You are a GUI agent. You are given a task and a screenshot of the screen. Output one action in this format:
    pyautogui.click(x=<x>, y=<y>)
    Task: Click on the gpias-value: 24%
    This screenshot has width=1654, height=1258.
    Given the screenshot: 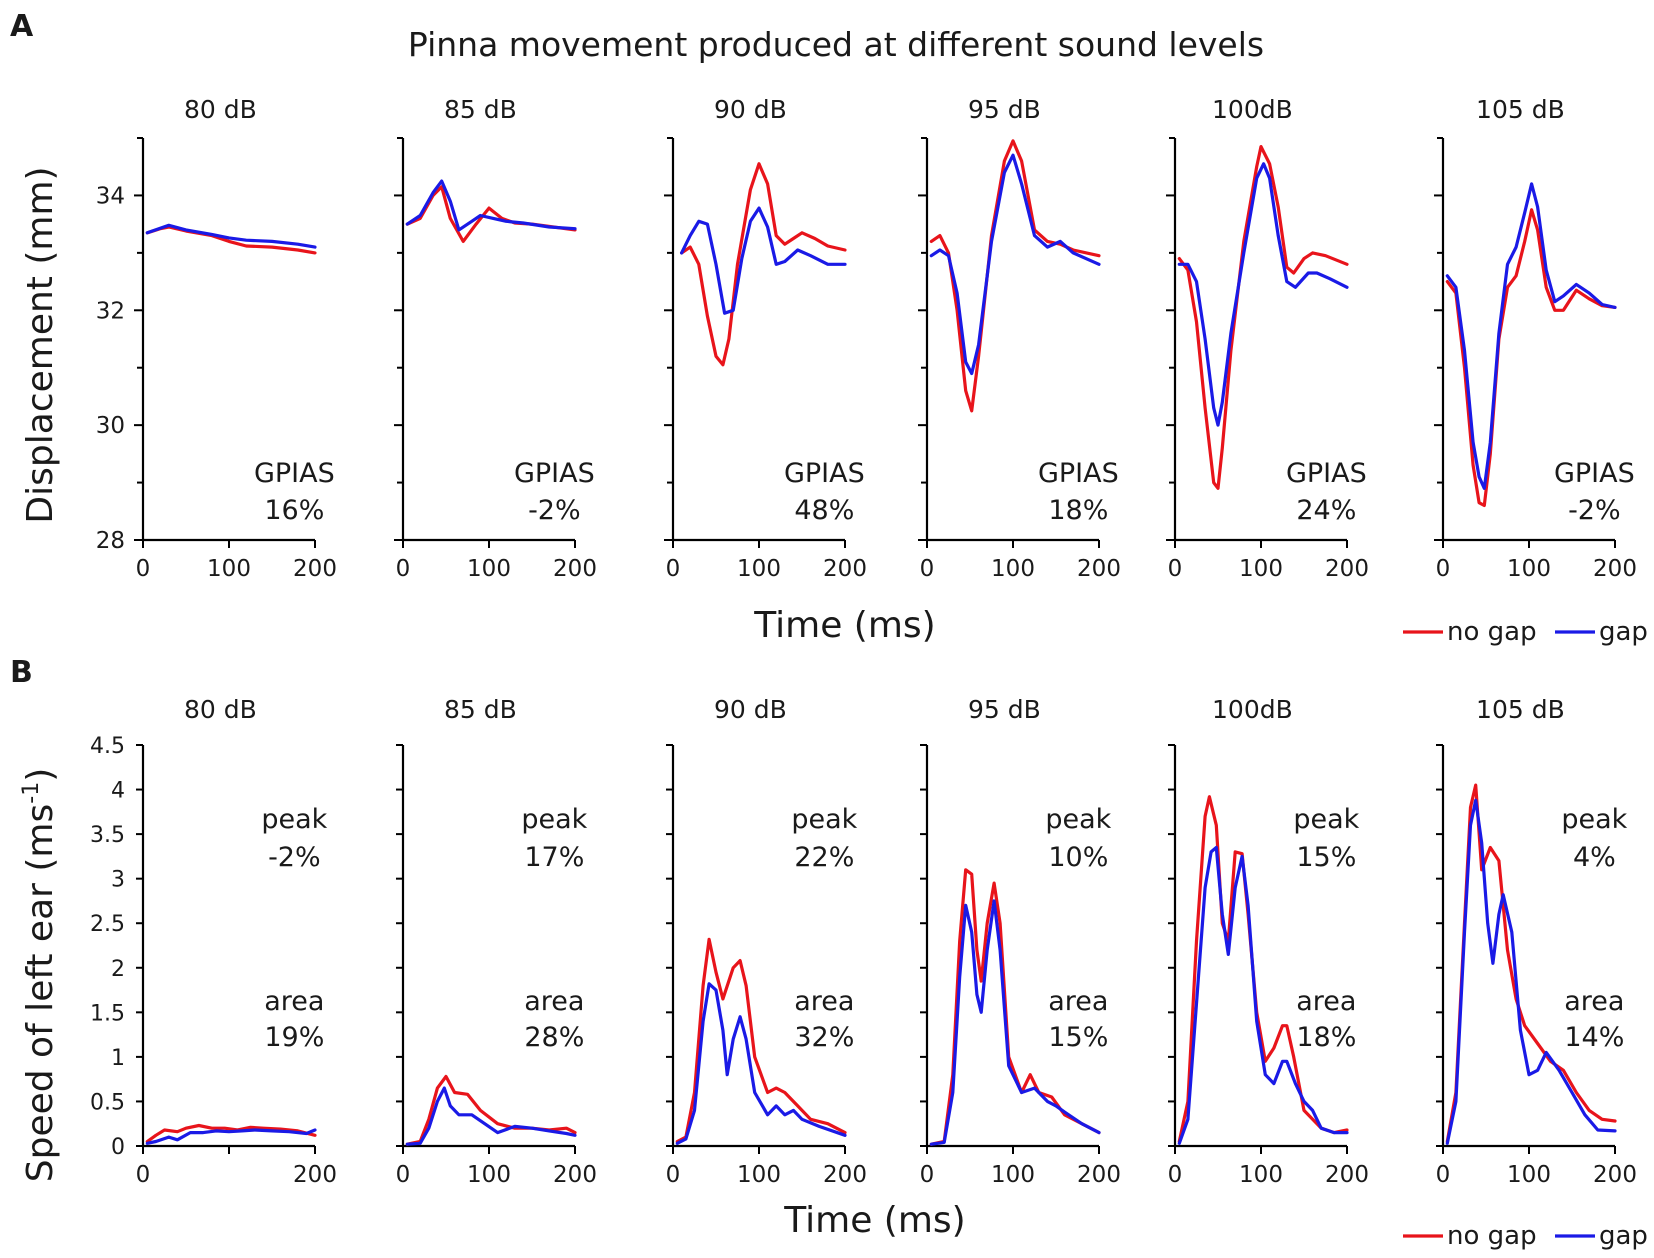 What is the action you would take?
    pyautogui.click(x=1326, y=510)
    